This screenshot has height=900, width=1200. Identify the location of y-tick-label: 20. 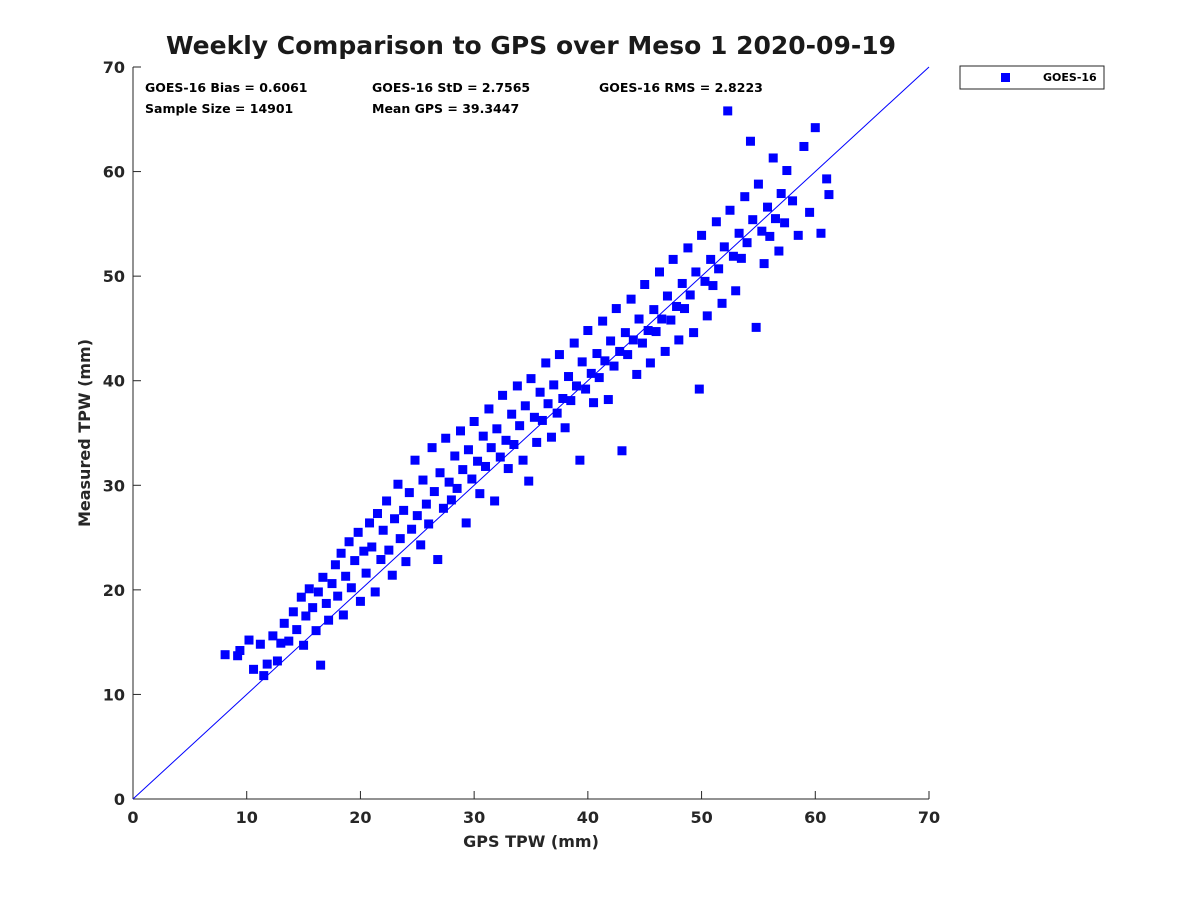
(114, 590).